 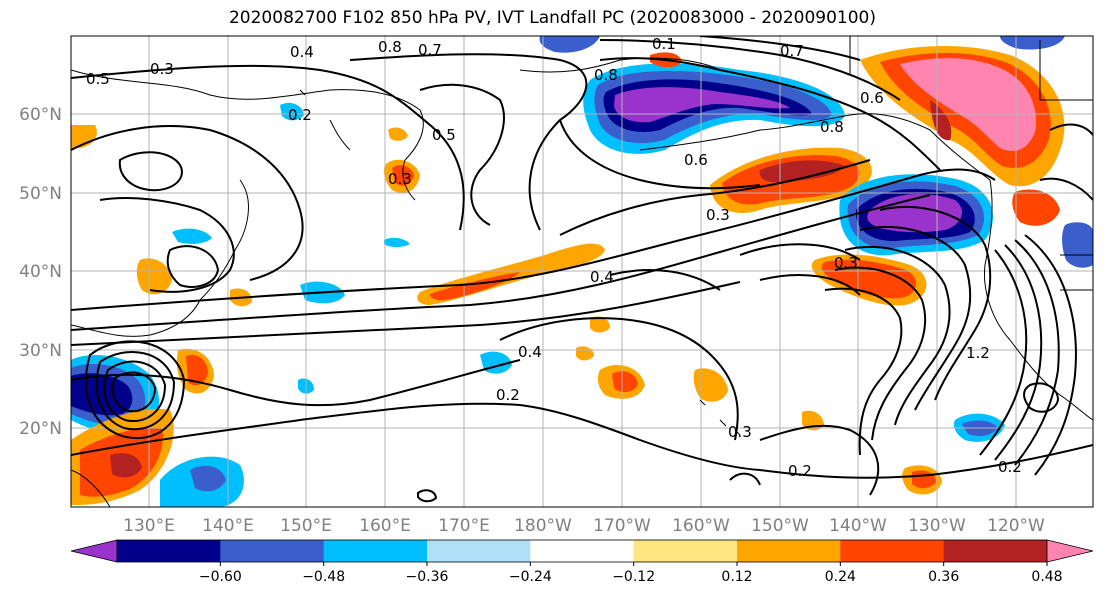 I want to click on lat-label: 50°N, so click(x=40, y=194).